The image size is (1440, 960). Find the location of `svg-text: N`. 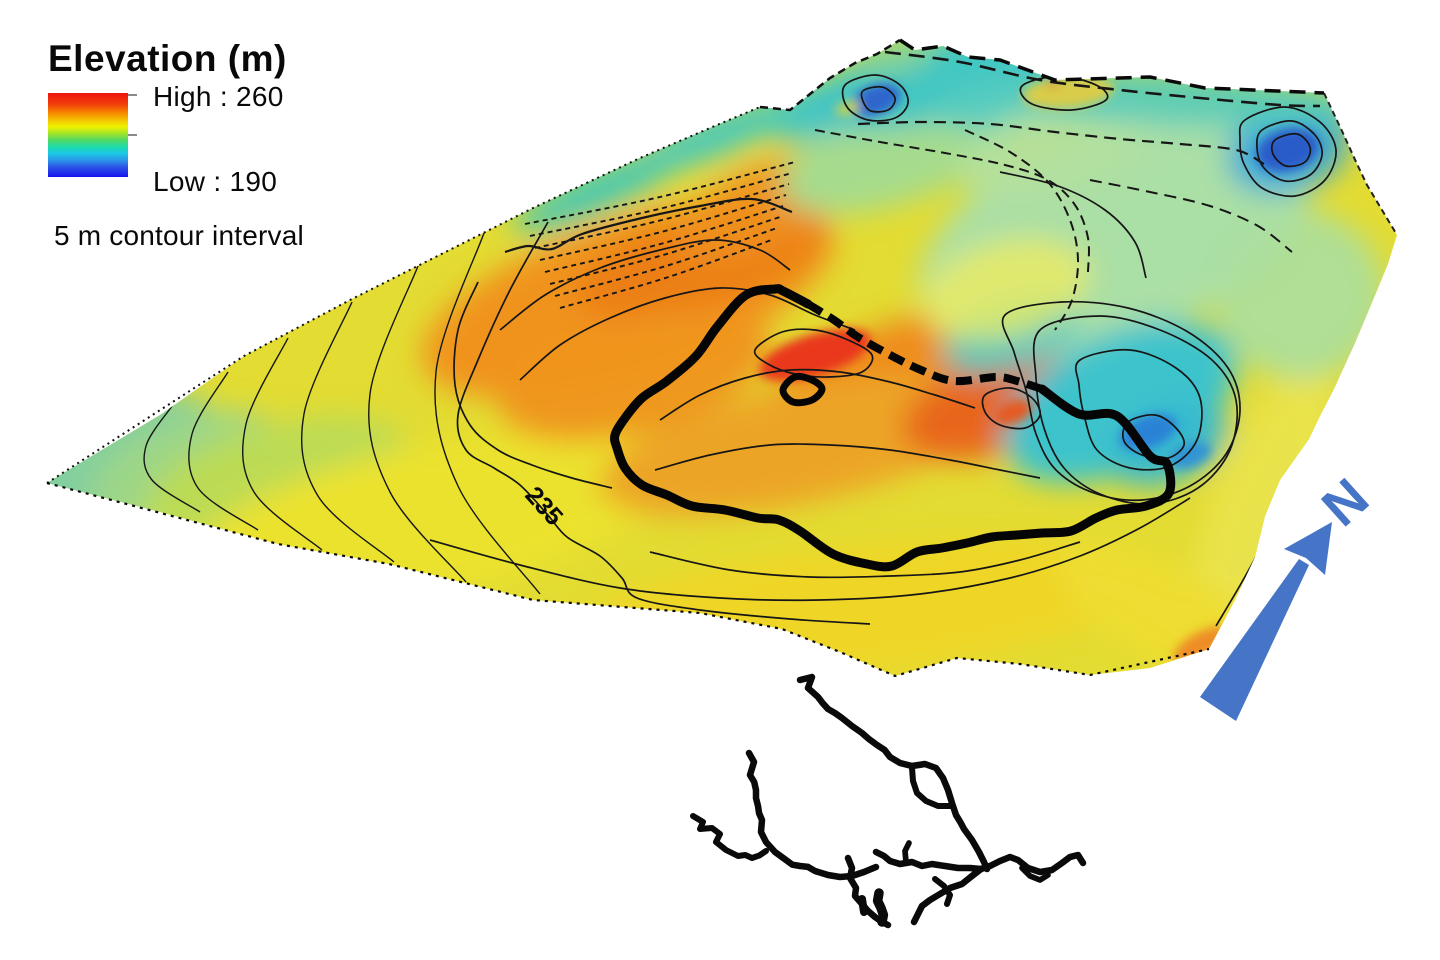

svg-text: N is located at coordinates (1345, 502).